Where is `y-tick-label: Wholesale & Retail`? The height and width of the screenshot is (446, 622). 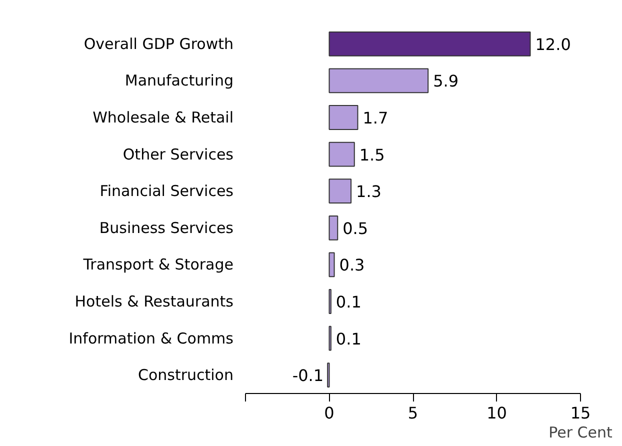
y-tick-label: Wholesale & Retail is located at coordinates (163, 117).